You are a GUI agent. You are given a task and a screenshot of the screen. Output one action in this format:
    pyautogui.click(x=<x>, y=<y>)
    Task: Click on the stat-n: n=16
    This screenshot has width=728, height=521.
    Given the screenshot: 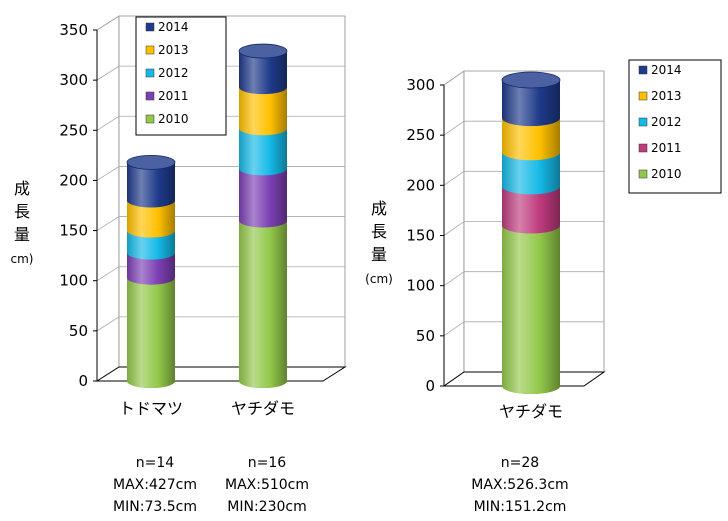 What is the action you would take?
    pyautogui.click(x=267, y=463)
    